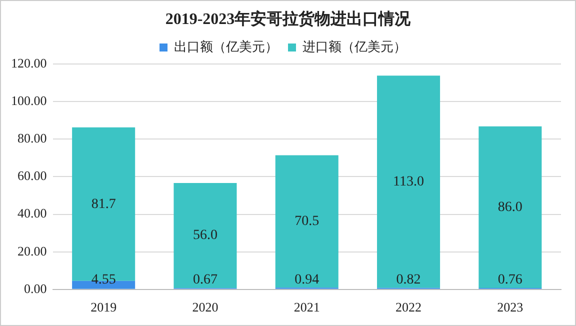 The width and height of the screenshot is (576, 326). I want to click on y-tick-label: 0.00, so click(35, 288).